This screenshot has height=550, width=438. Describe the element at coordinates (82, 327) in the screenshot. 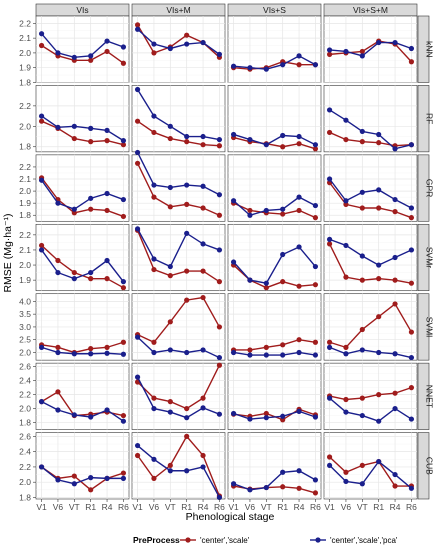

I see `panel-svml-vis` at that location.